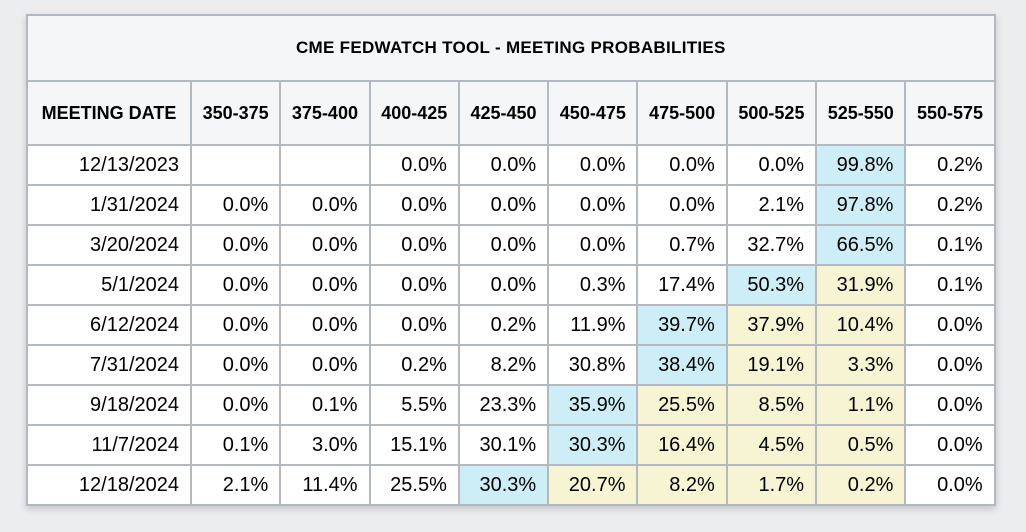 The image size is (1026, 532). Describe the element at coordinates (109, 405) in the screenshot. I see `meeting-date-cell: 9/18/2024` at that location.